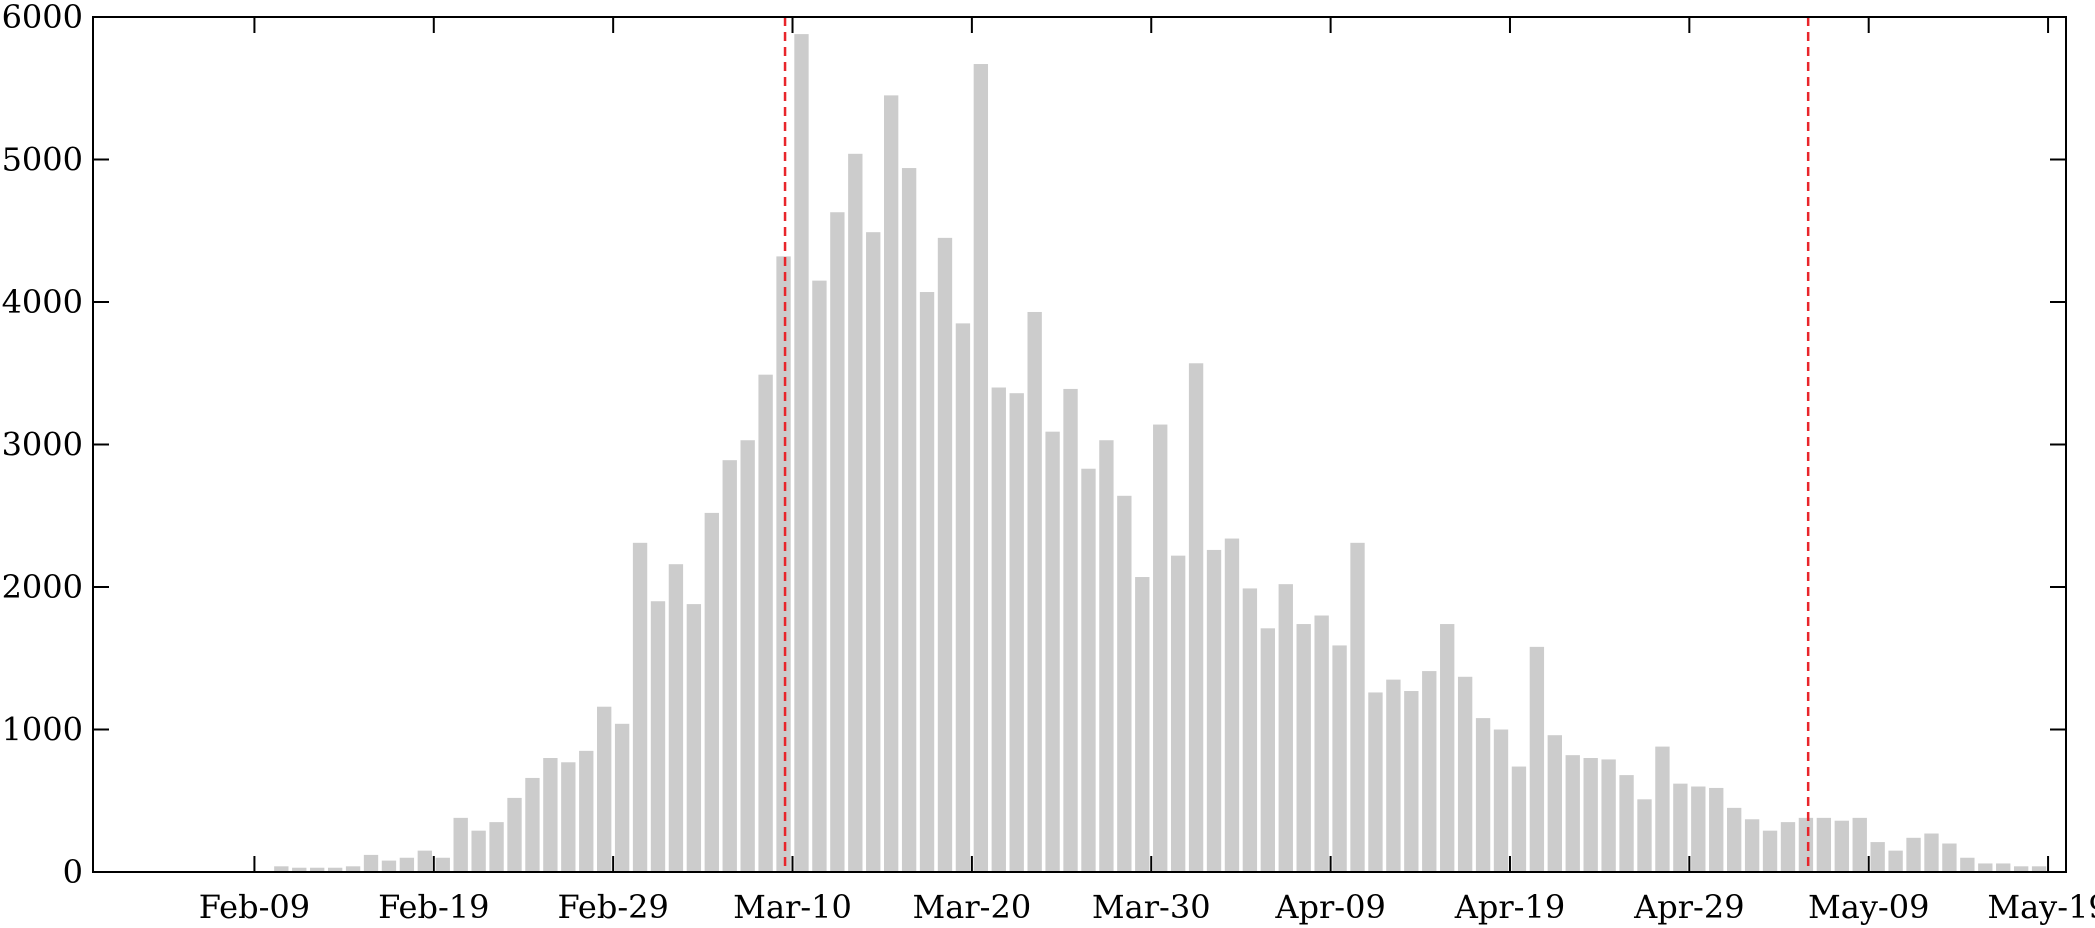  What do you see at coordinates (1509, 907) in the screenshot?
I see `x-tick-label: Apr-19` at bounding box center [1509, 907].